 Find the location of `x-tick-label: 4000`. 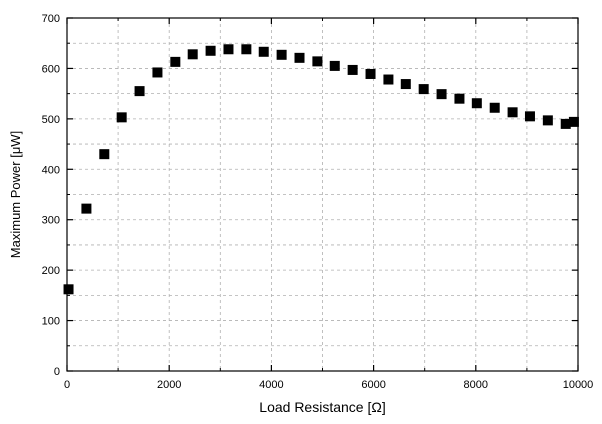

x-tick-label: 4000 is located at coordinates (271, 385).